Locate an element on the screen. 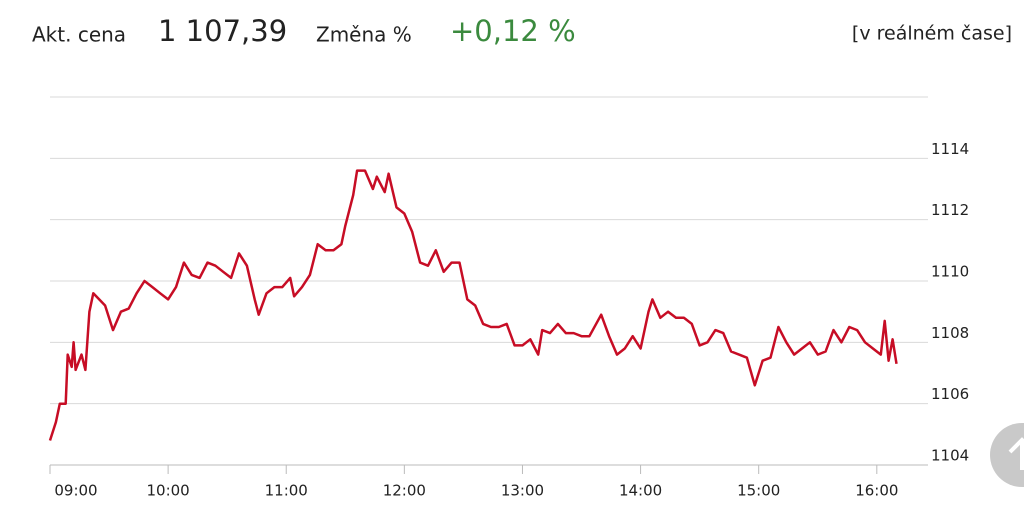  price-label: Akt. cena is located at coordinates (79, 35).